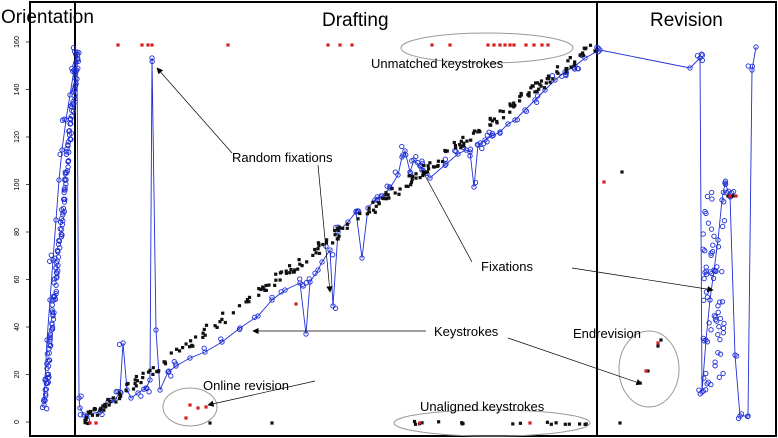 This screenshot has height=438, width=778. What do you see at coordinates (17, 90) in the screenshot?
I see `y-tick-label: 140` at bounding box center [17, 90].